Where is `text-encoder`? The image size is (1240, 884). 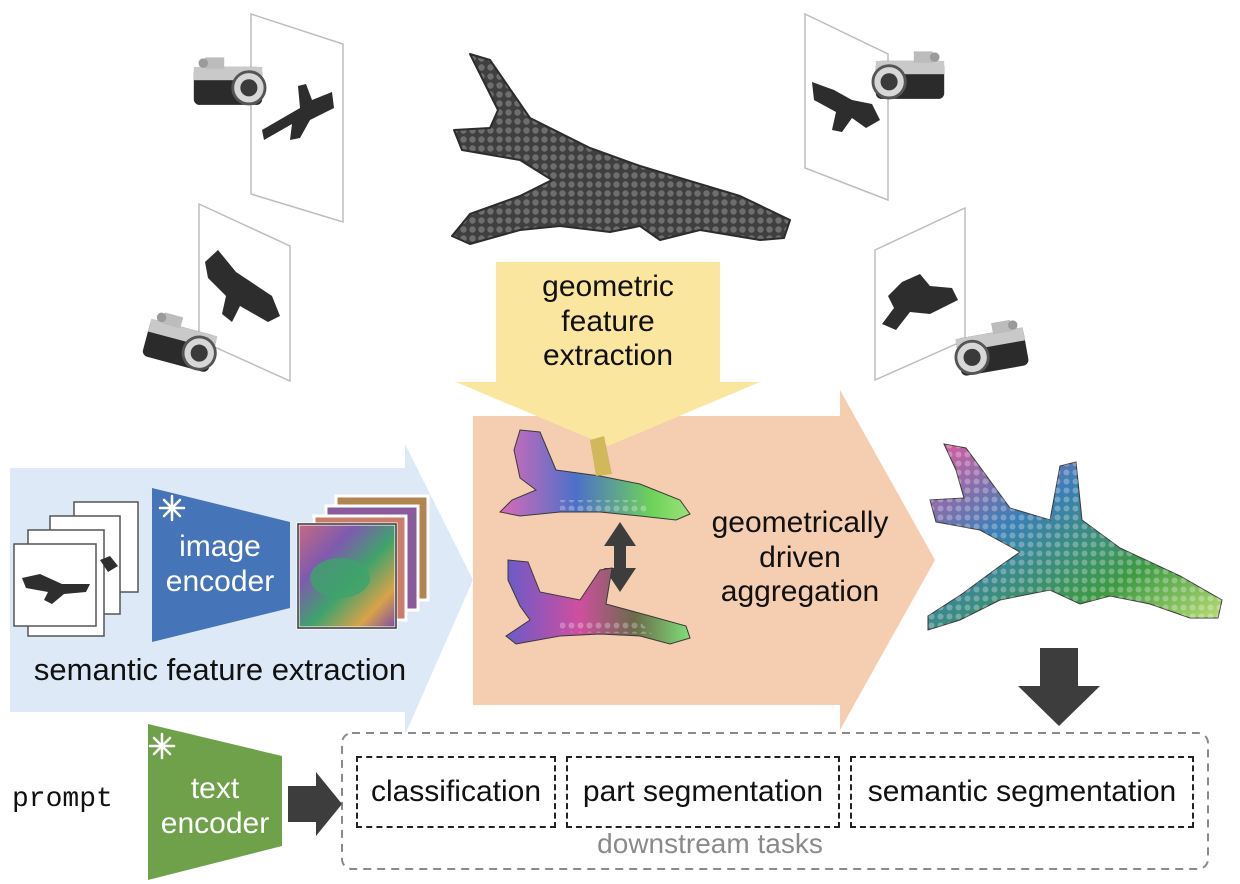 text-encoder is located at coordinates (215, 802).